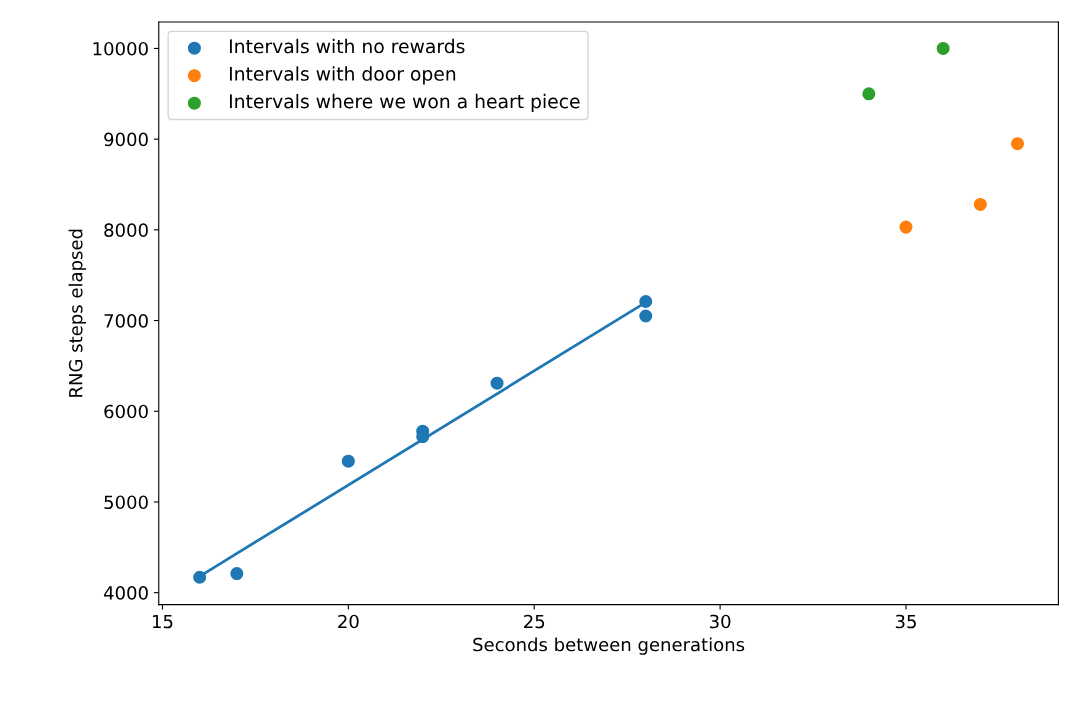 The image size is (1080, 708). What do you see at coordinates (609, 646) in the screenshot?
I see `x-axis-title: Seconds between generations` at bounding box center [609, 646].